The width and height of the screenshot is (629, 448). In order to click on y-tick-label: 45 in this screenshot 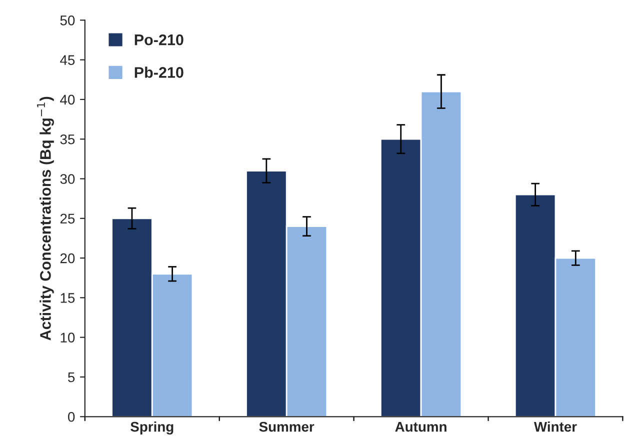, I will do `click(67, 60)`.